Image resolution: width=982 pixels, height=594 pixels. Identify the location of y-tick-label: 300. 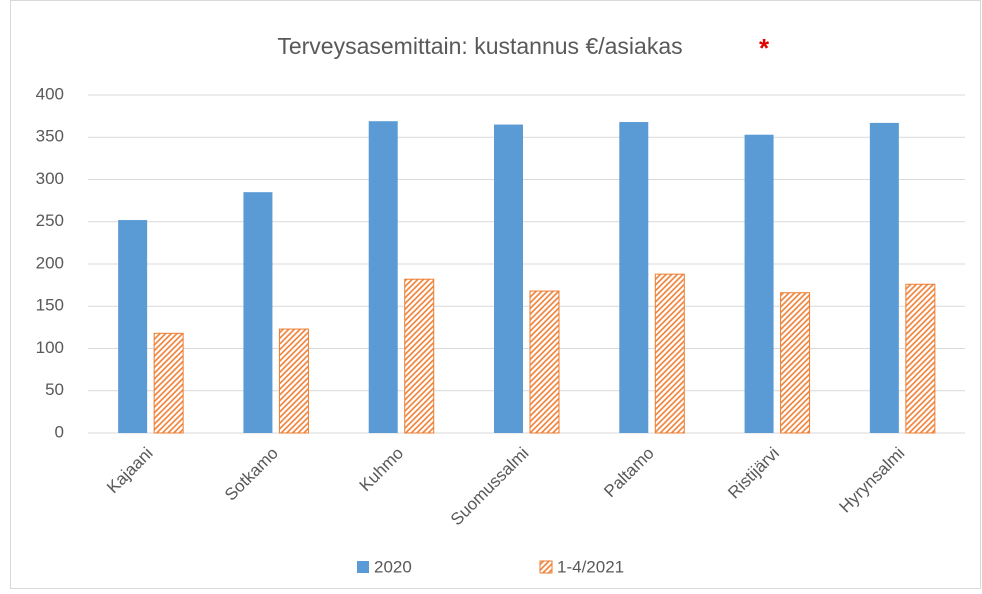
(50, 178).